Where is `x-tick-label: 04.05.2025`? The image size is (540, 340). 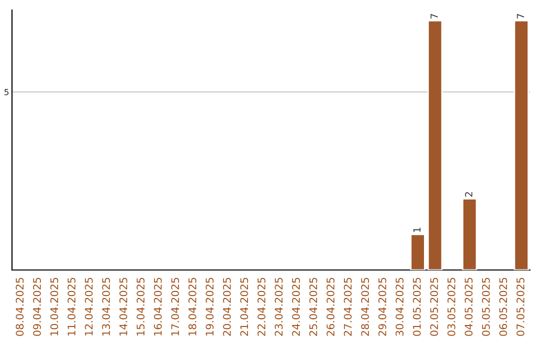
x-tick-label: 04.05.2025 is located at coordinates (468, 307).